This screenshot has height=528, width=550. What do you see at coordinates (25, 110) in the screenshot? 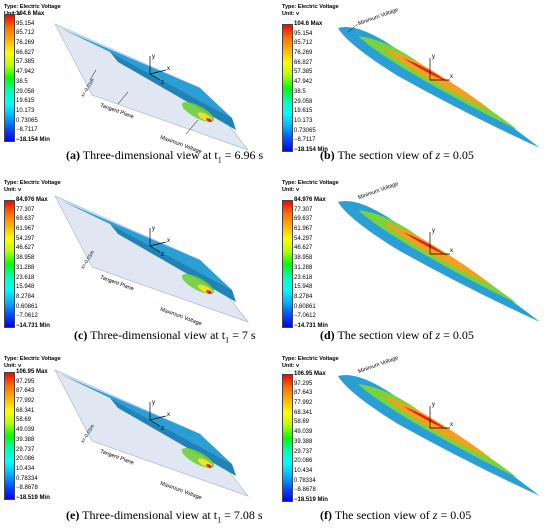
I see `legend-label: 10.173` at bounding box center [25, 110].